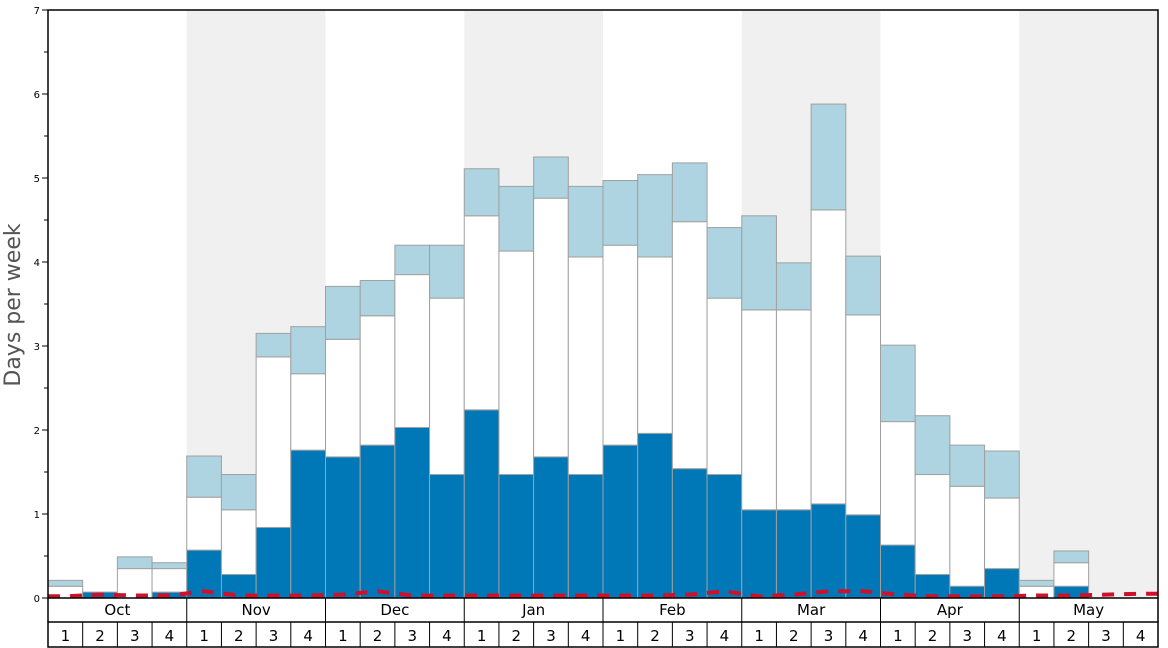 This screenshot has height=648, width=1168. I want to click on y-tick-label: 3, so click(37, 347).